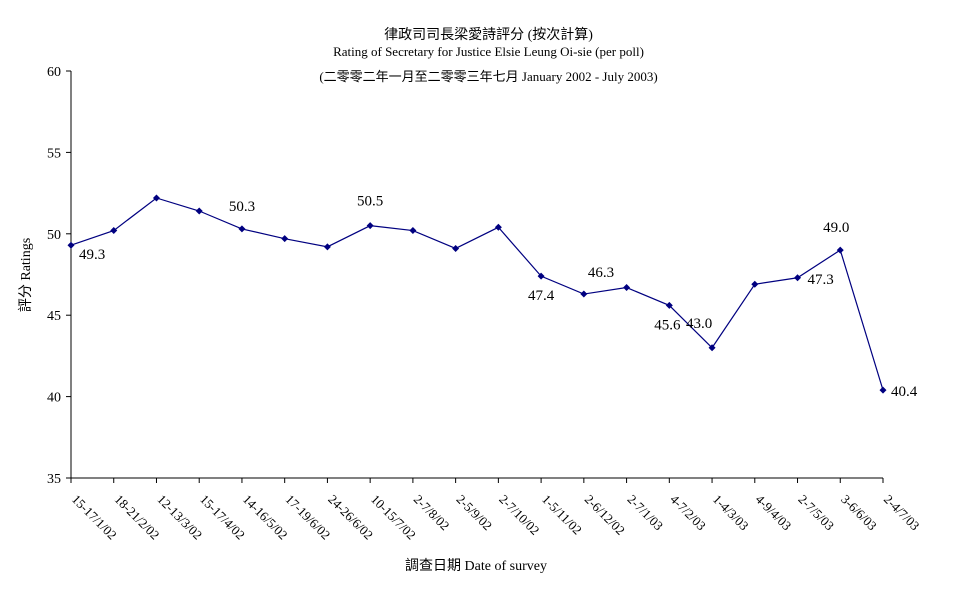  What do you see at coordinates (432, 513) in the screenshot?
I see `x-tick-label: 2-7/8/02` at bounding box center [432, 513].